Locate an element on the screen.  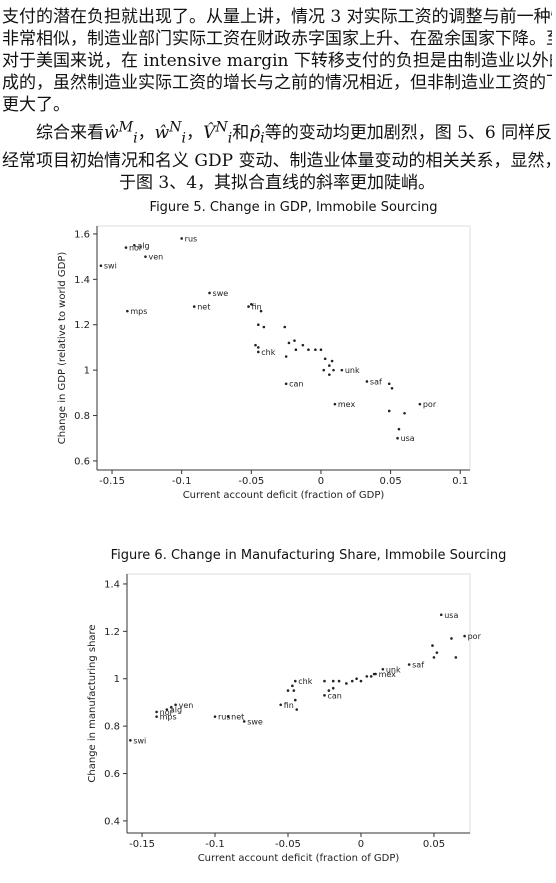
point-label: swe is located at coordinates (221, 293).